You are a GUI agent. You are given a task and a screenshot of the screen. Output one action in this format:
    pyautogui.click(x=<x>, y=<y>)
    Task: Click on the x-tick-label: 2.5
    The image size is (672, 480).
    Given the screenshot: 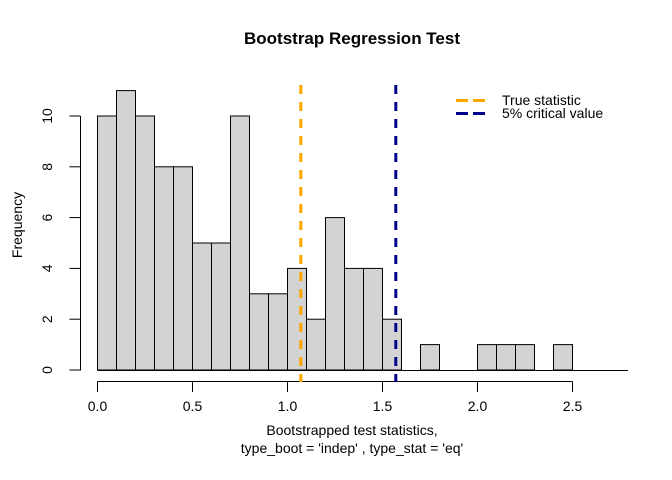 What is the action you would take?
    pyautogui.click(x=573, y=406)
    